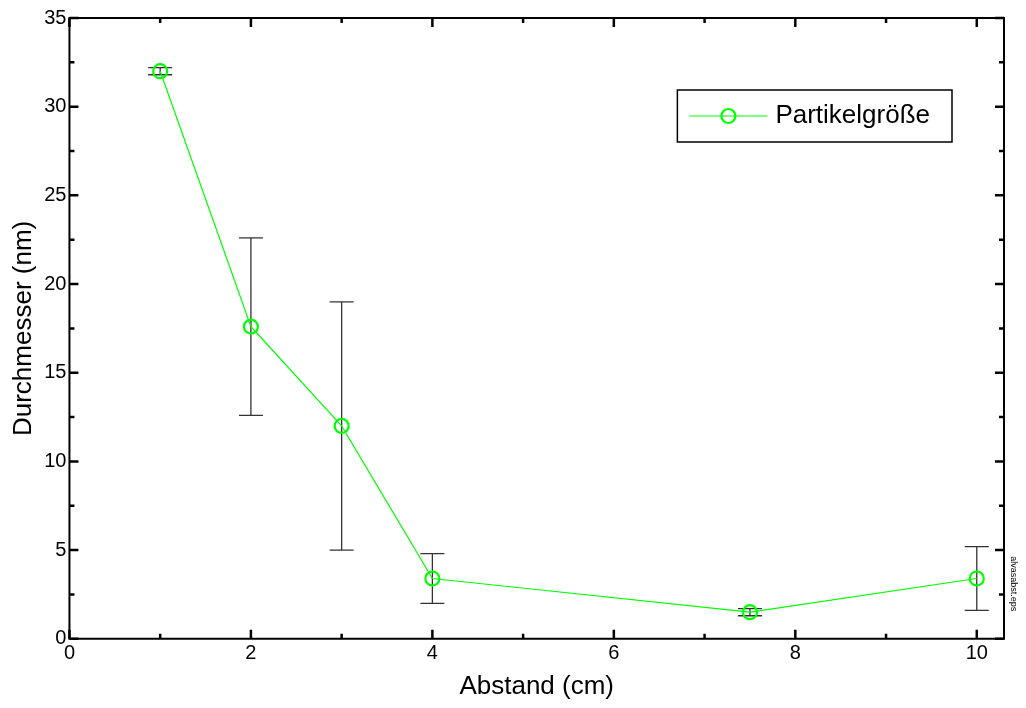  Describe the element at coordinates (55, 193) in the screenshot. I see `y-tick-label: 25` at that location.